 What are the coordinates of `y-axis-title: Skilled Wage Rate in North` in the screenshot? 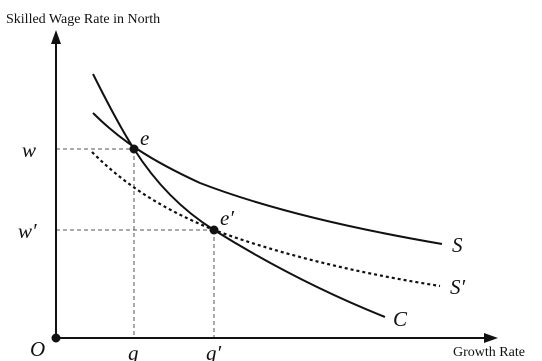 It's located at (83, 19).